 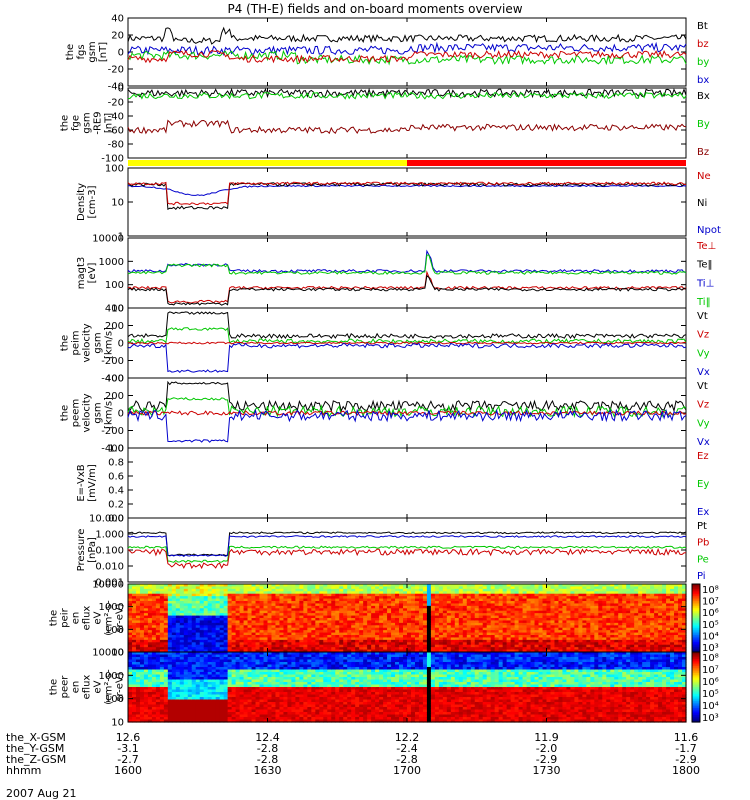 I want to click on legend-Pb: Pb, so click(x=703, y=543).